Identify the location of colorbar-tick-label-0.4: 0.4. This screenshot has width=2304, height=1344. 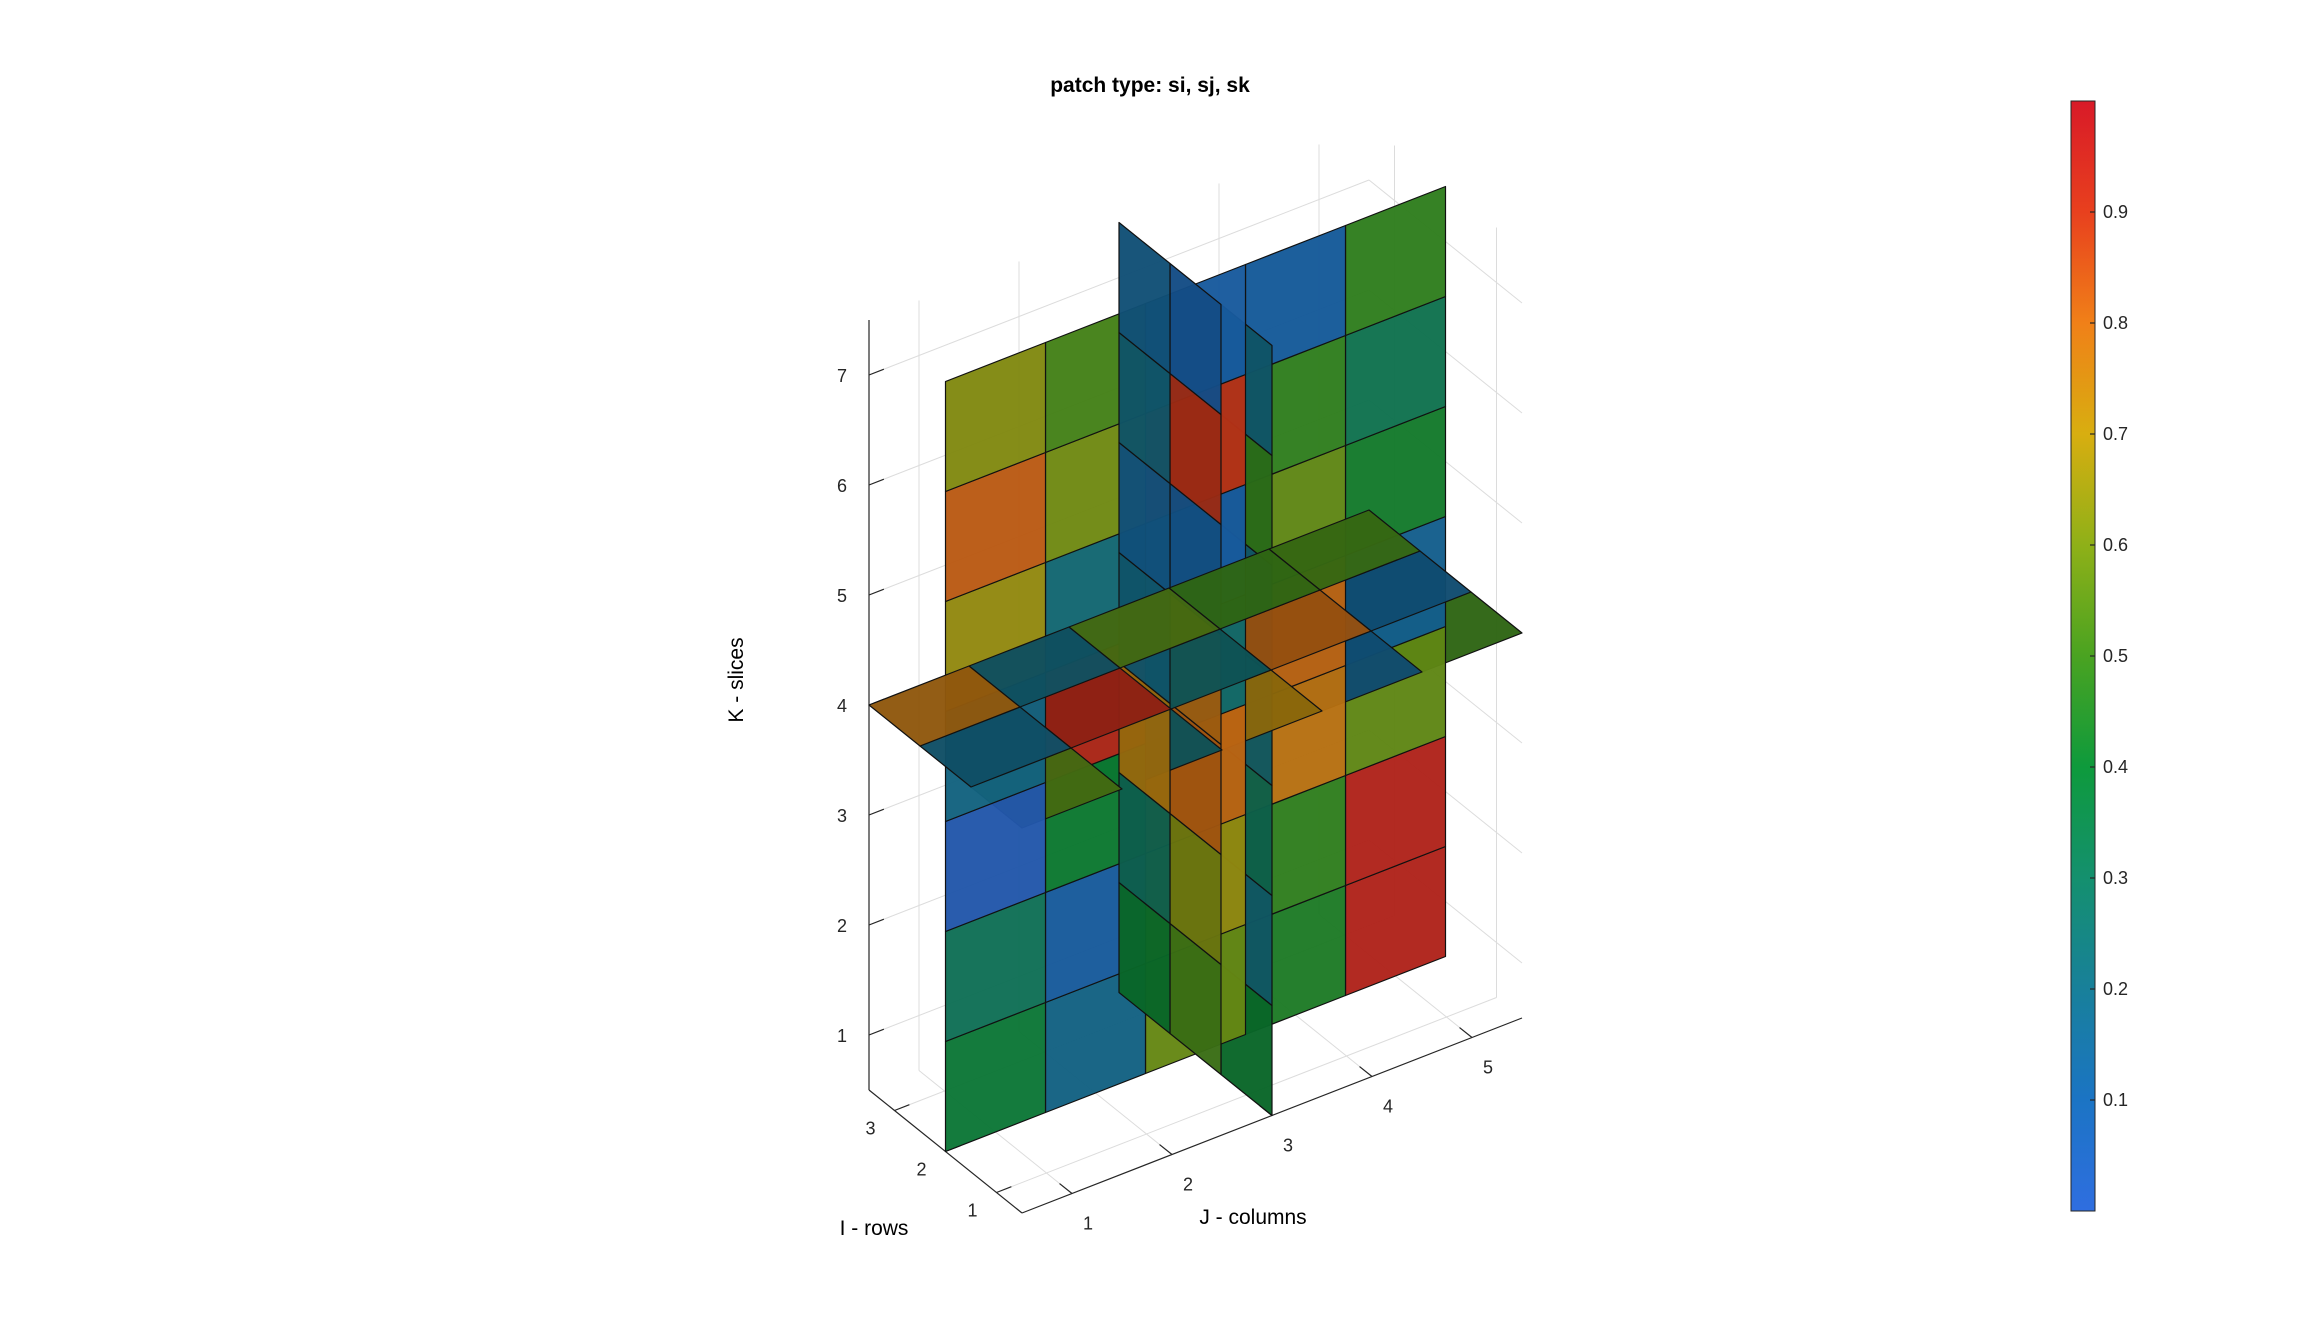
(2115, 767).